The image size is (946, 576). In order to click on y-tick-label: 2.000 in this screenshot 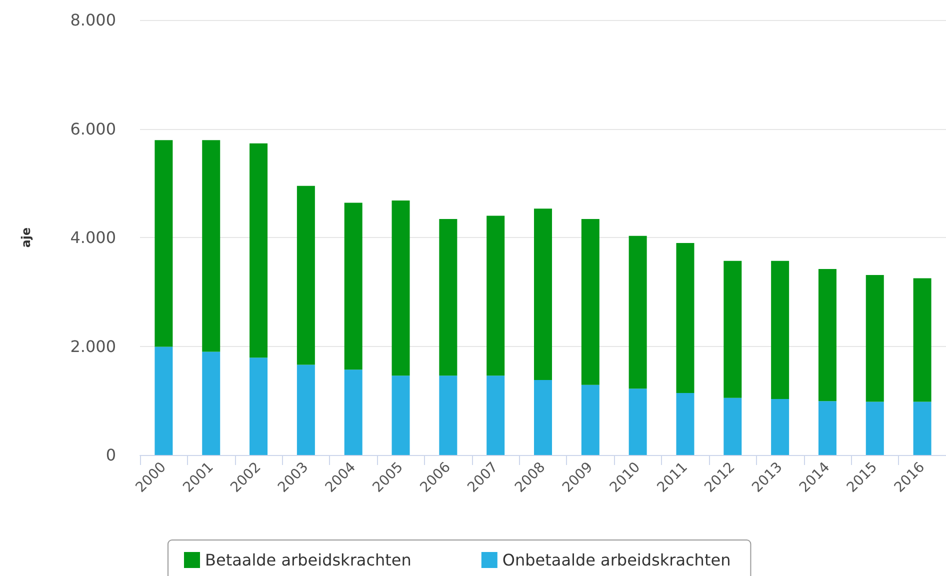, I will do `click(93, 346)`.